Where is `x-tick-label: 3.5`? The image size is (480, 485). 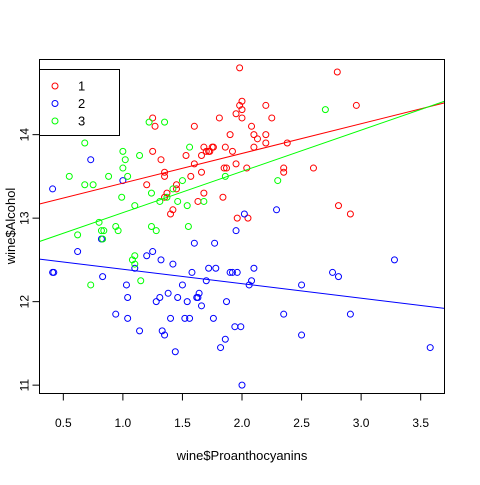
x-tick-label: 3.5 is located at coordinates (420, 423).